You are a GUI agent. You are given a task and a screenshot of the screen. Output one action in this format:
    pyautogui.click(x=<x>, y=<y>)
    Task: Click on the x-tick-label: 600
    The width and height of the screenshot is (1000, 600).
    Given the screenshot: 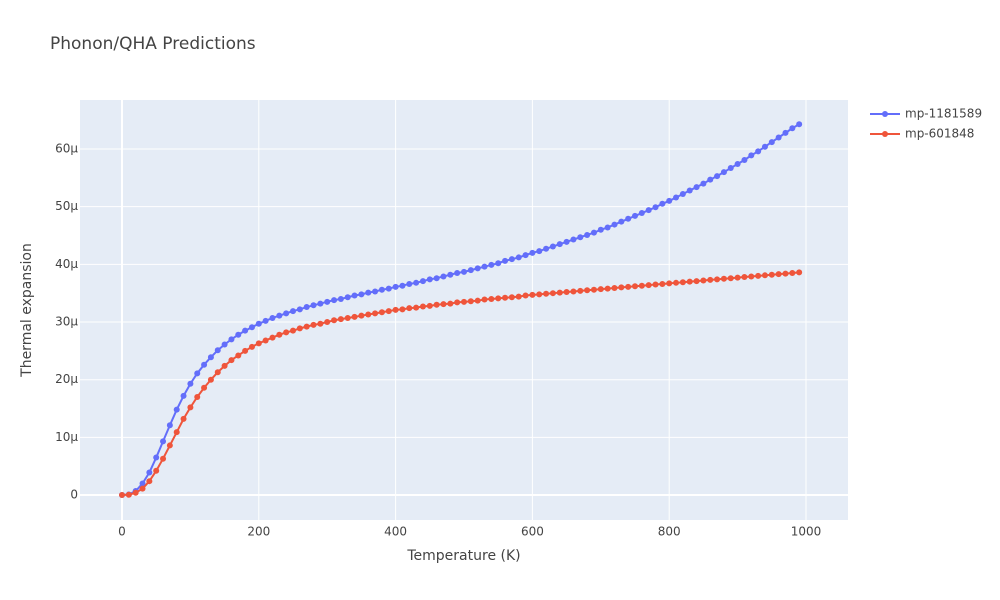 What is the action you would take?
    pyautogui.click(x=532, y=532)
    